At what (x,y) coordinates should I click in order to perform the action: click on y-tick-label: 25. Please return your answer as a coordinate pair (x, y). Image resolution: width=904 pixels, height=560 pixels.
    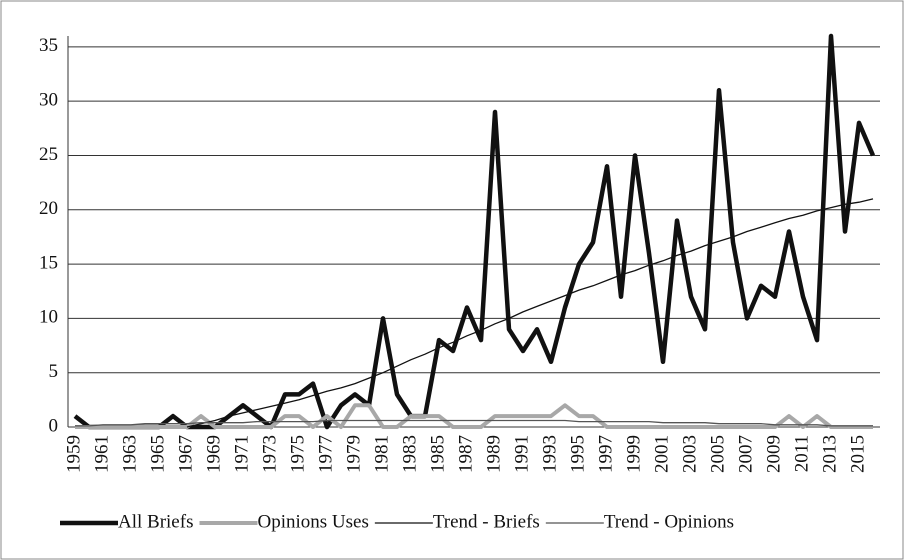
    Looking at the image, I should click on (48, 154).